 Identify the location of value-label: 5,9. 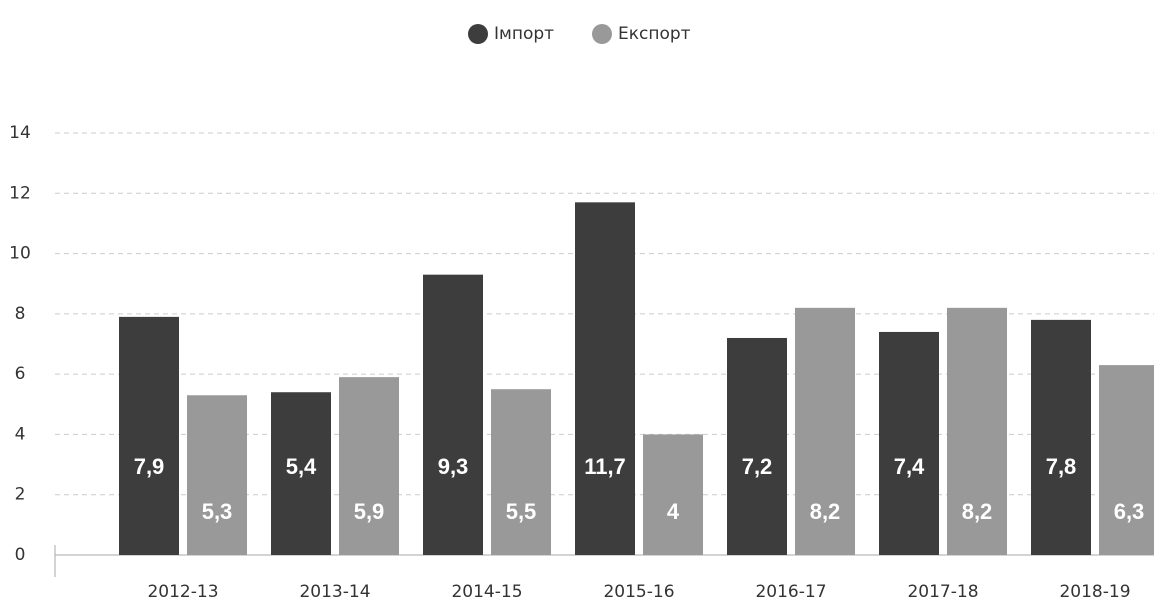
(369, 511).